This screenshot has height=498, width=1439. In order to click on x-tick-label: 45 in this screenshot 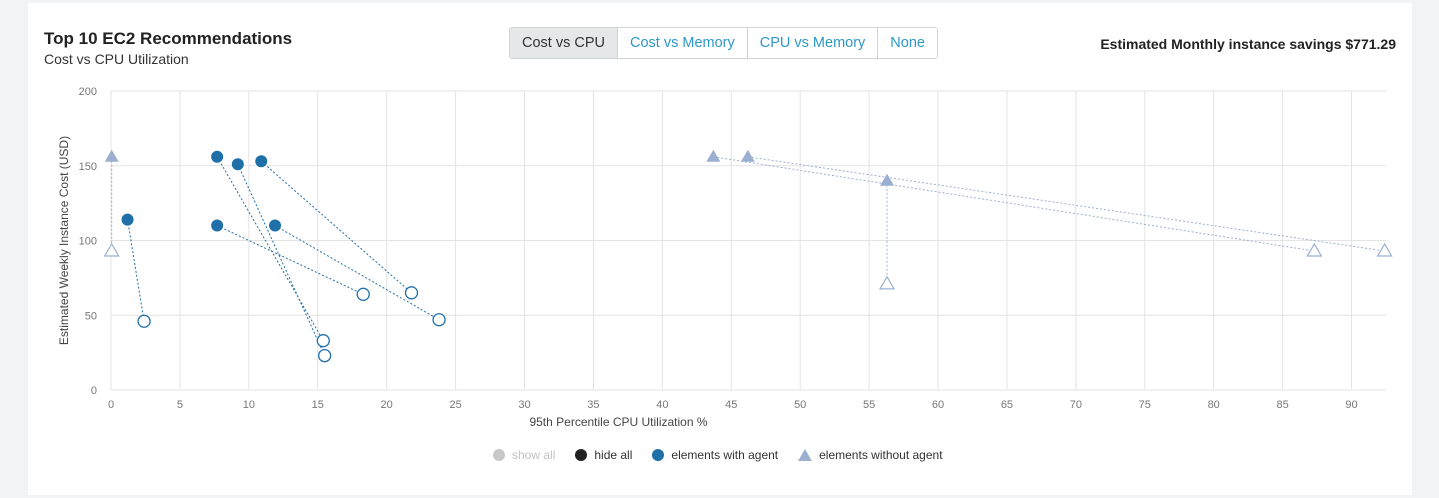, I will do `click(731, 405)`.